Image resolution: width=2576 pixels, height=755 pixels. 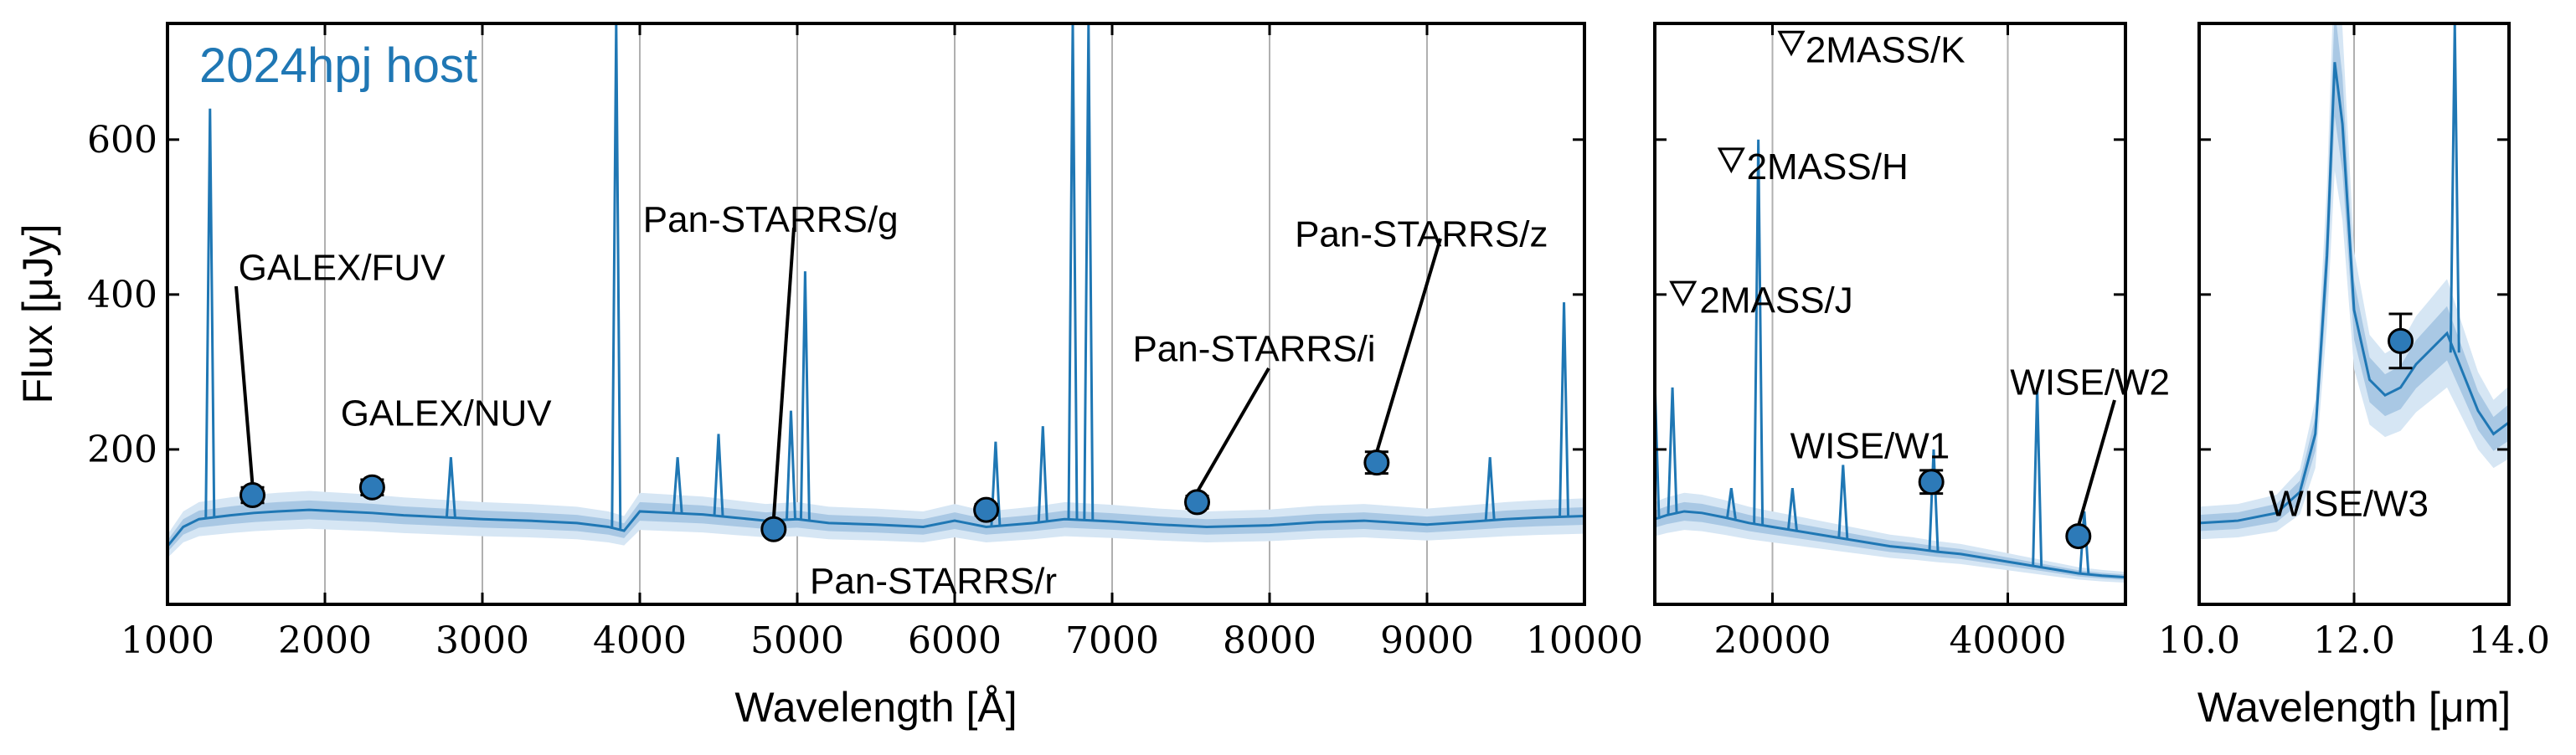 What do you see at coordinates (1427, 640) in the screenshot?
I see `x-tick-label: 9000` at bounding box center [1427, 640].